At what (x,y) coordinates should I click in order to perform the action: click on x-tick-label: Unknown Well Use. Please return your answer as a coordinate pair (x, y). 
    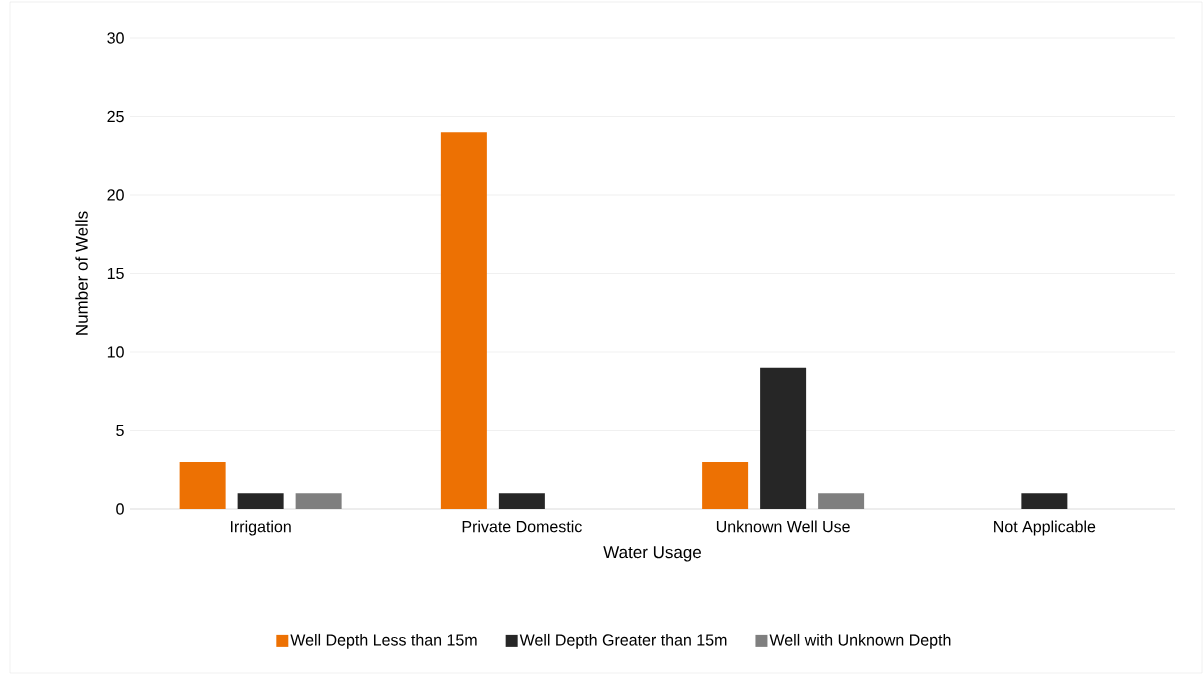
    Looking at the image, I should click on (783, 526).